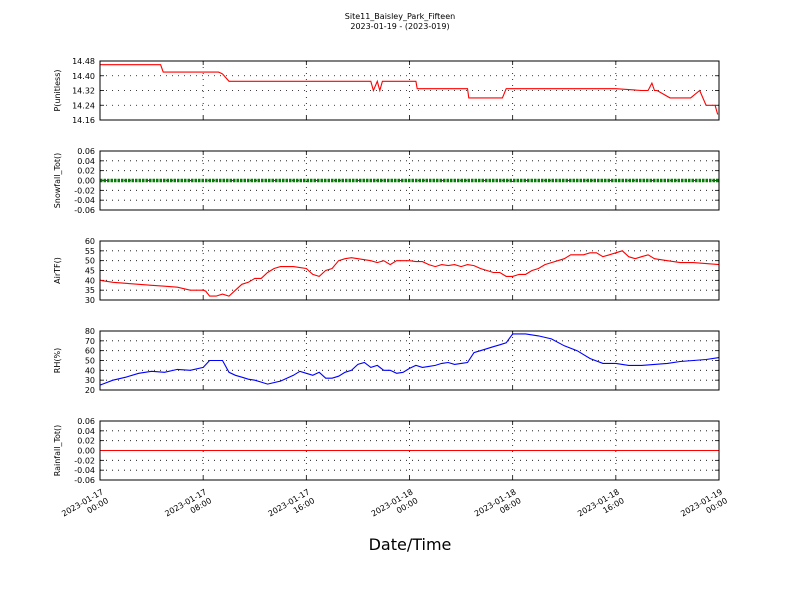 Image resolution: width=800 pixels, height=600 pixels. Describe the element at coordinates (399, 26) in the screenshot. I see `chart-subtitle: 2023-01-19 - (2023-019)` at that location.